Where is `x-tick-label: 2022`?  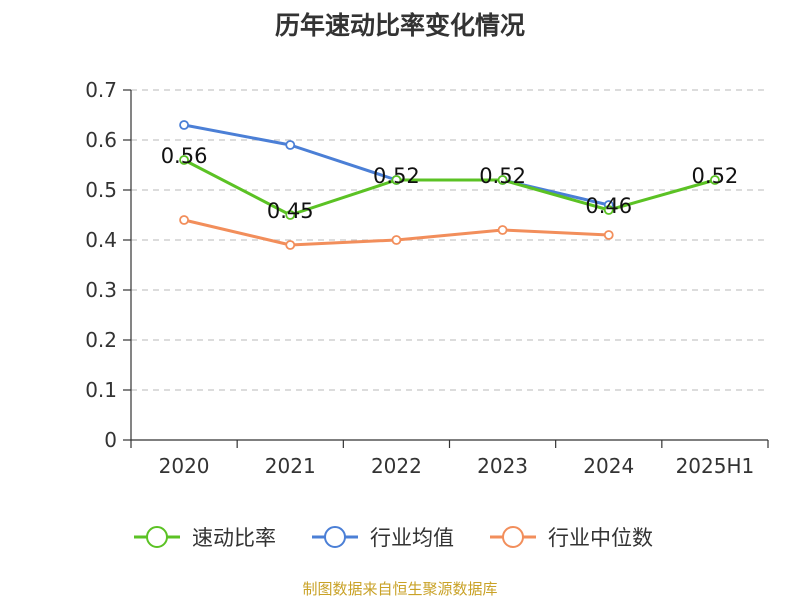 x-tick-label: 2022 is located at coordinates (396, 466).